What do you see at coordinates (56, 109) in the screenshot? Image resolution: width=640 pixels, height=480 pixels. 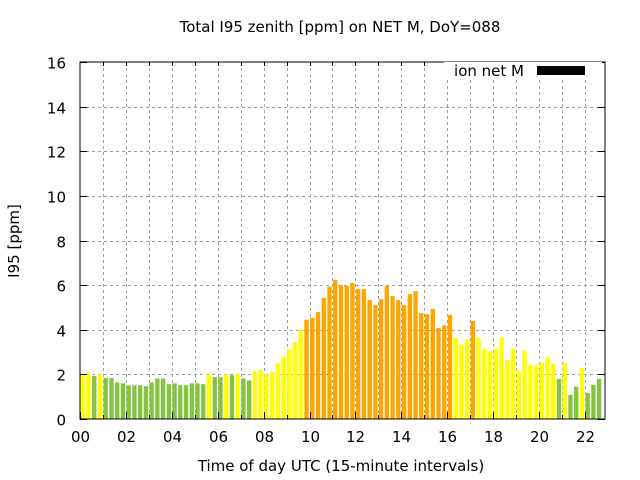 I see `y-tick-label: 14` at bounding box center [56, 109].